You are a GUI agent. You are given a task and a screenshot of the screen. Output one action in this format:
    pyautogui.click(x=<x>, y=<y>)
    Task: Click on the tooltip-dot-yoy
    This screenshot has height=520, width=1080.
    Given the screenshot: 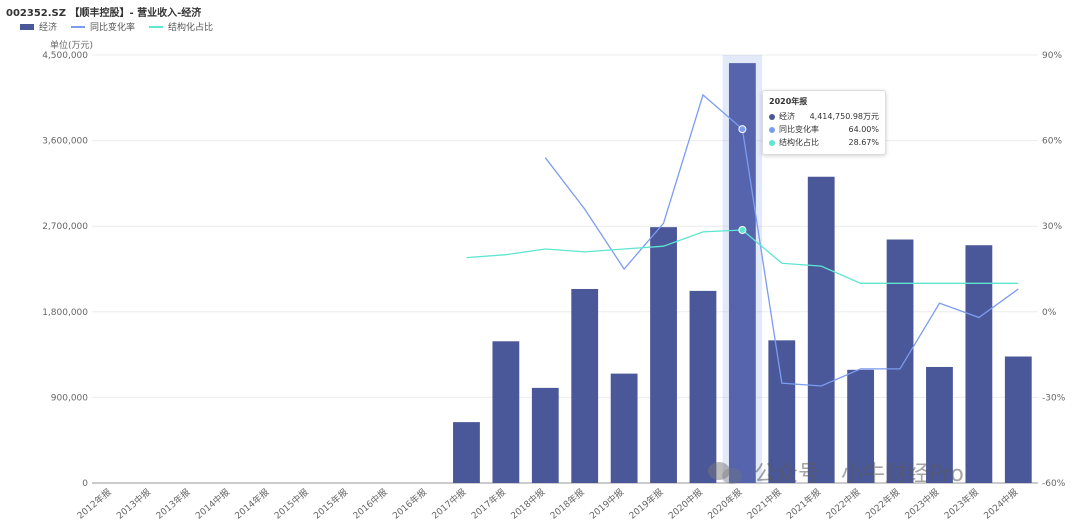 What is the action you would take?
    pyautogui.click(x=772, y=129)
    